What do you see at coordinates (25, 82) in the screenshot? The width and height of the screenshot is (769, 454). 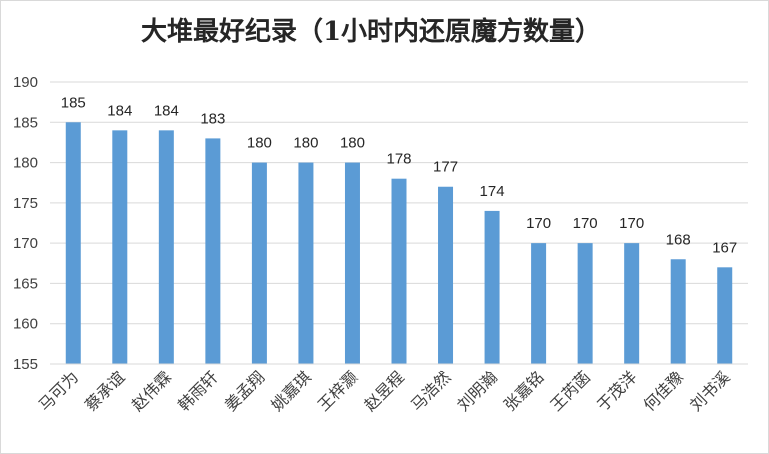 I see `y-tick-label: 190` at bounding box center [25, 82].